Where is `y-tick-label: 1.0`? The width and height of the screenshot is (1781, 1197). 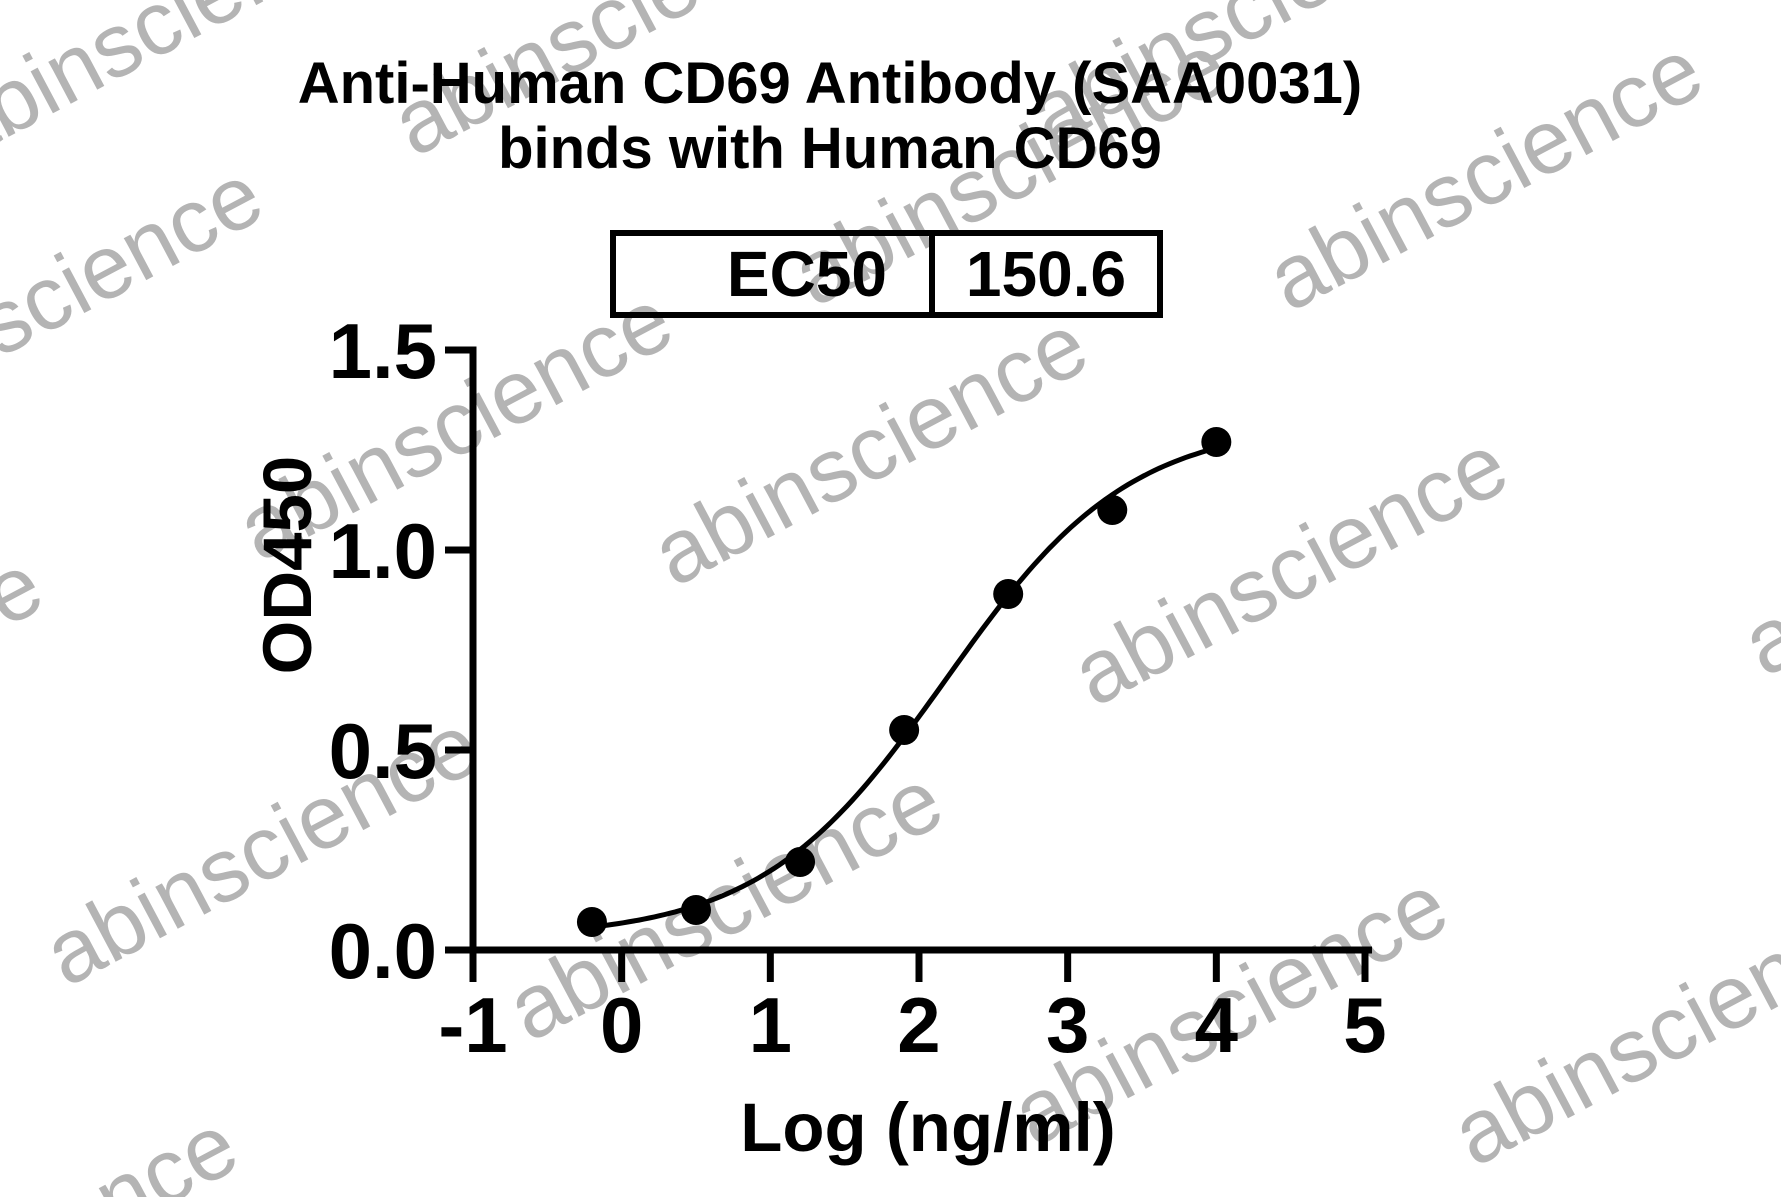 y-tick-label: 1.0 is located at coordinates (383, 551).